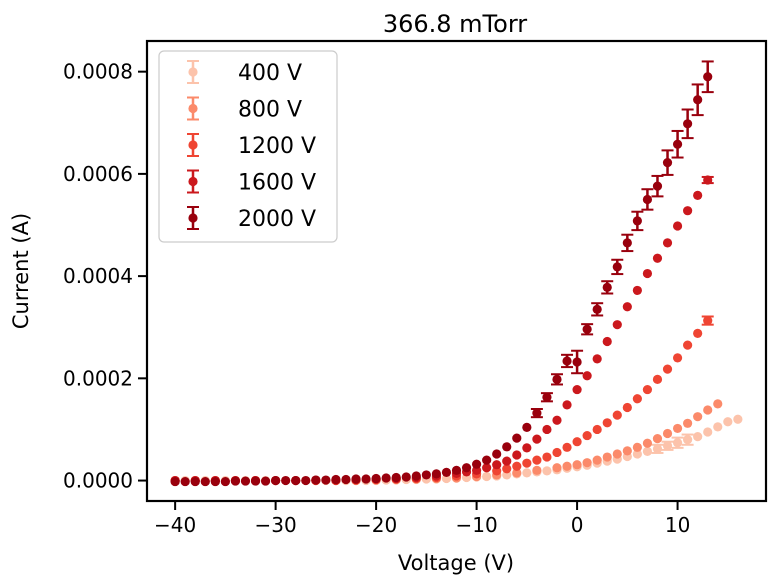 The width and height of the screenshot is (775, 584). I want to click on y-axis: 0.0000 0.0002 0.0004 0.0006 0.0008, so click(105, 276).